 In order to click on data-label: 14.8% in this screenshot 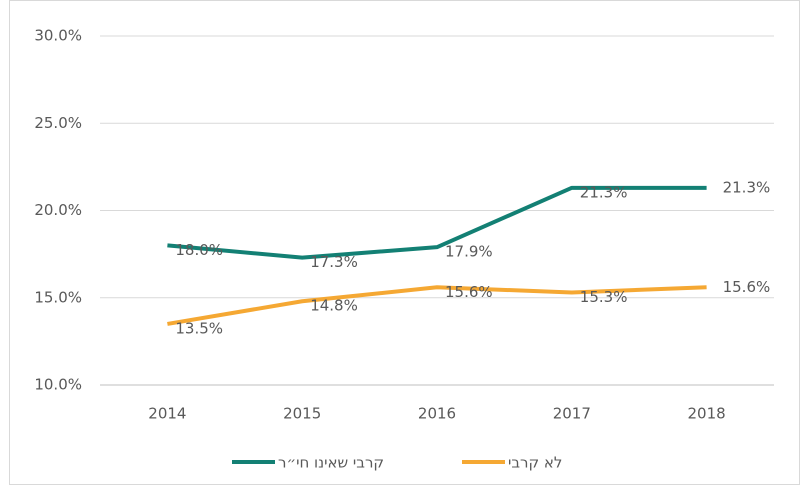, I will do `click(334, 306)`.